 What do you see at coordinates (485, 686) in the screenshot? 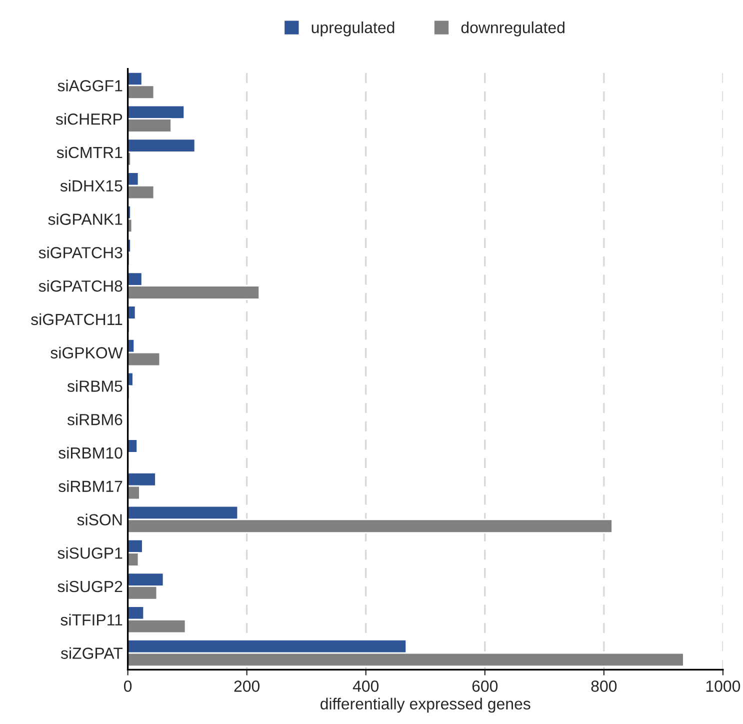
I see `x-tick-label: 600` at bounding box center [485, 686].